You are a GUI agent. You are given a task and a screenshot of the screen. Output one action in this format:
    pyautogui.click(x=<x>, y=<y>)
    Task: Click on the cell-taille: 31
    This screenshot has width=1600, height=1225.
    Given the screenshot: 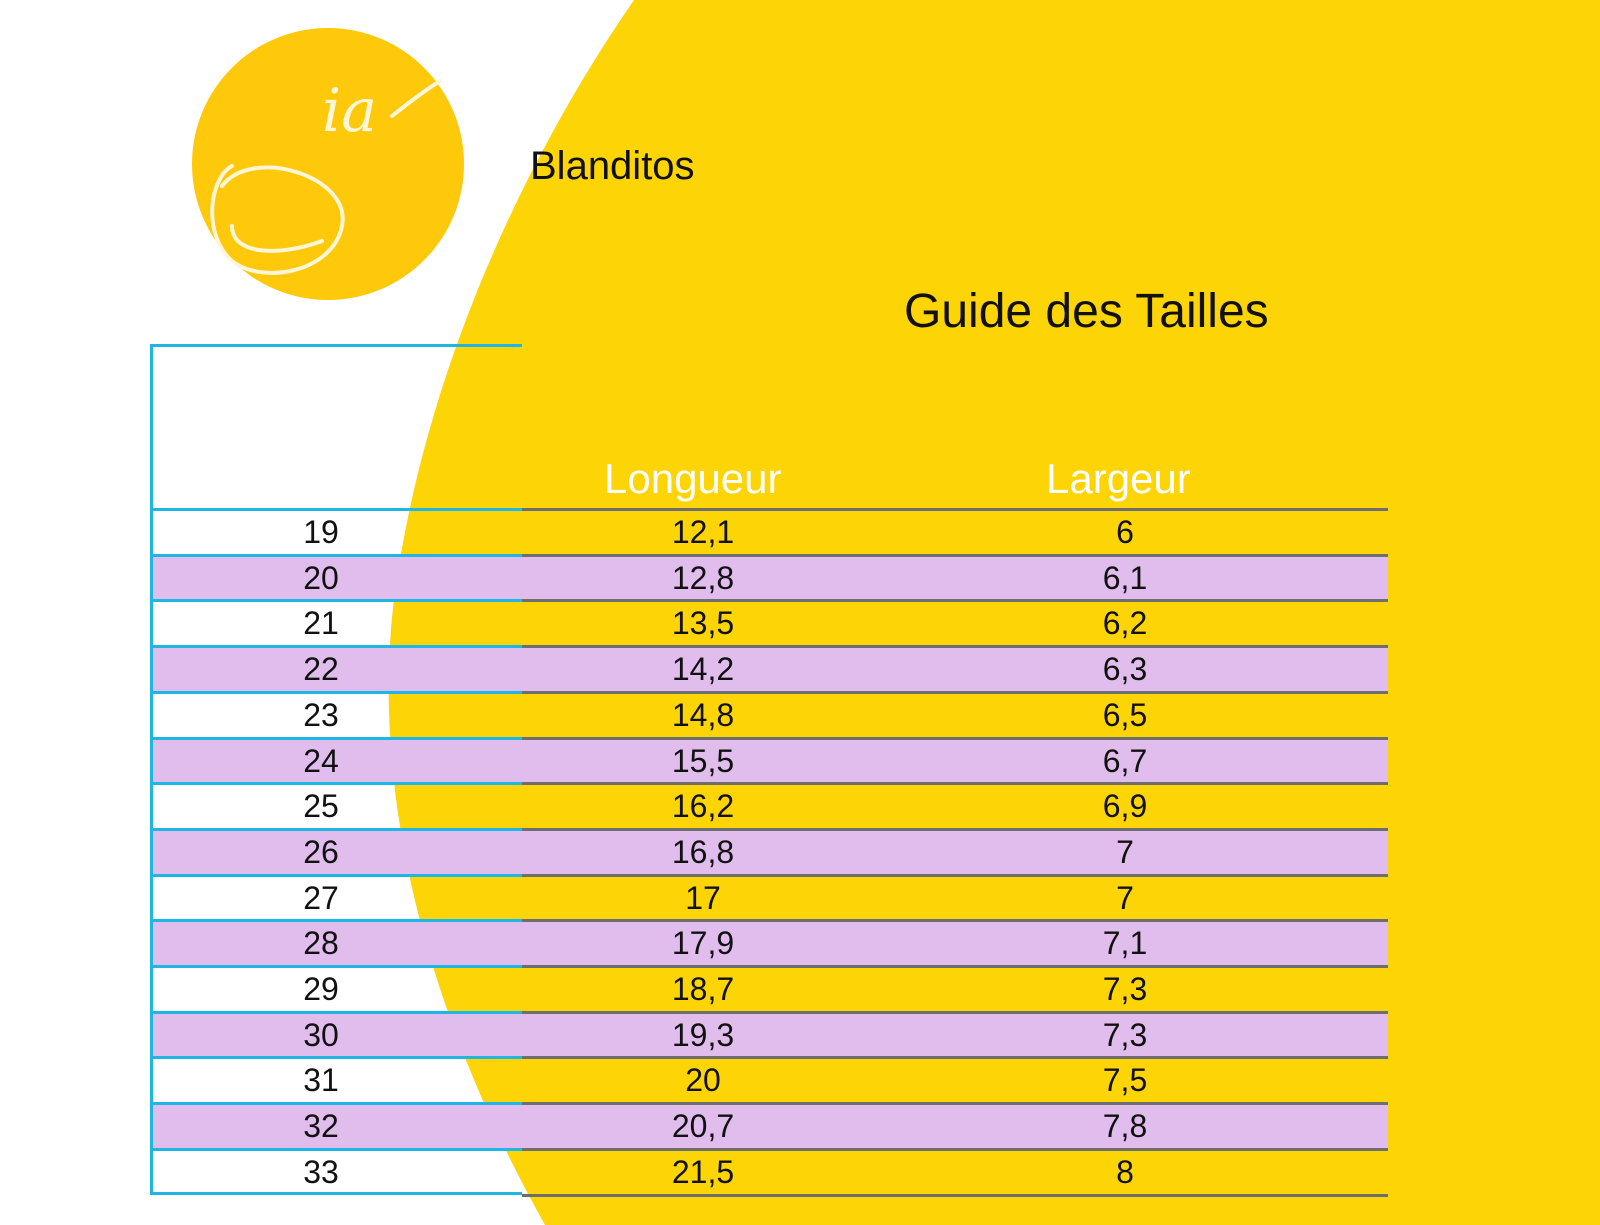 What is the action you would take?
    pyautogui.click(x=321, y=1080)
    